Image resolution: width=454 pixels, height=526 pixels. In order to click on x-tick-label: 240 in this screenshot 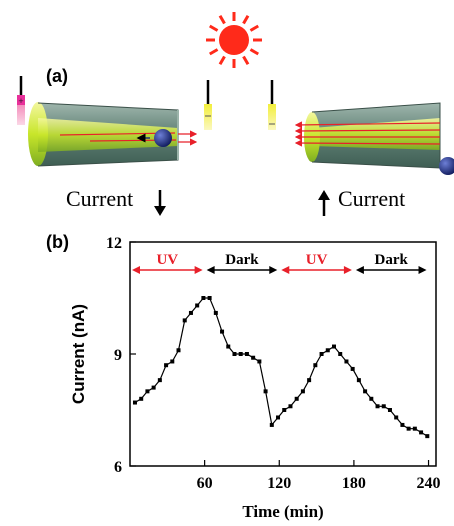, I will do `click(429, 483)`.